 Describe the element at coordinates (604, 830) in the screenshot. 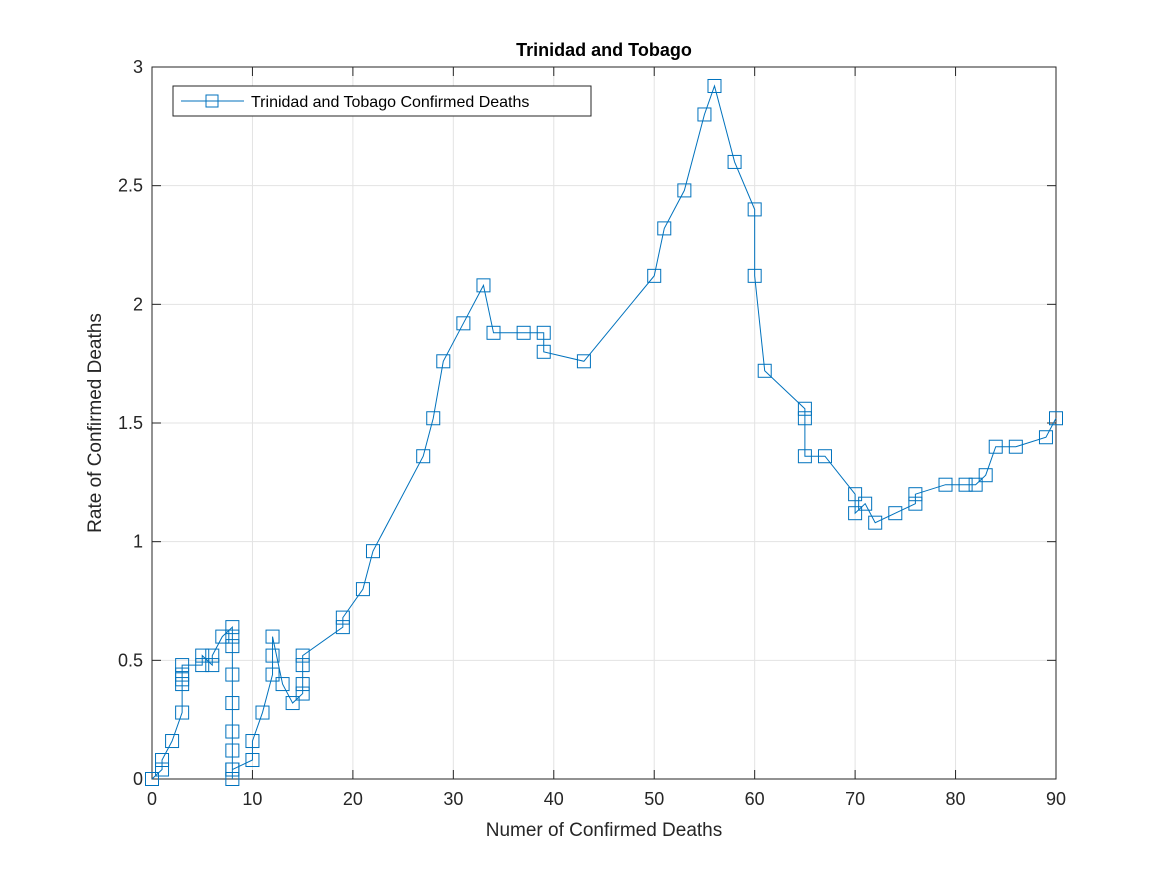

I see `x-axis-label: Numer of Confirmed Deaths` at that location.